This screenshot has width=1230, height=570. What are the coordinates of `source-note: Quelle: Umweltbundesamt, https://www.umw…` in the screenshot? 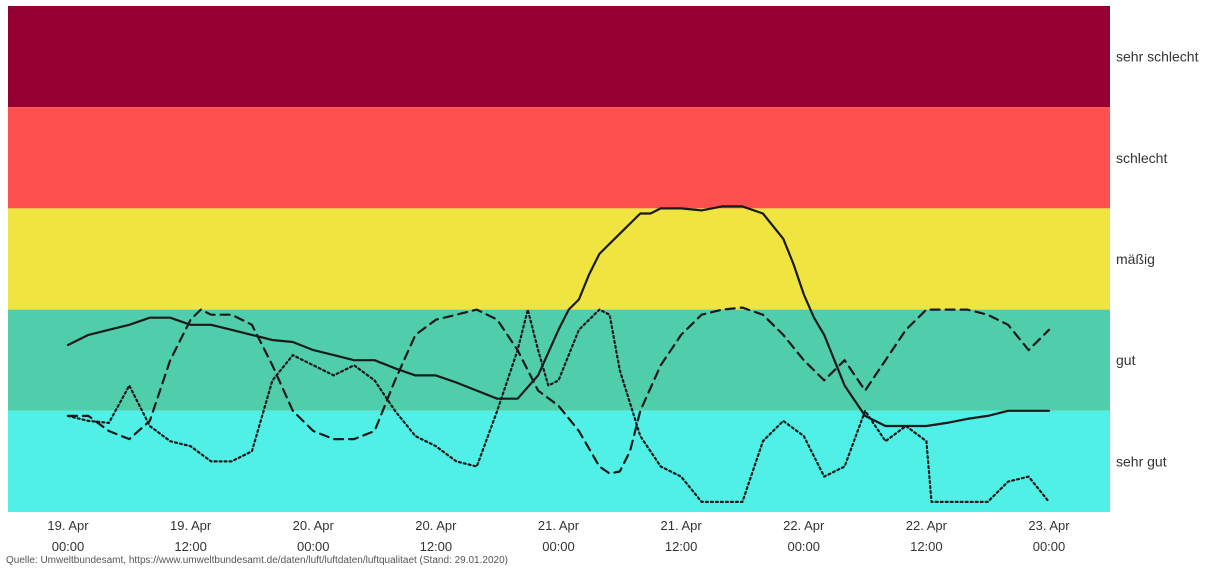 It's located at (257, 560).